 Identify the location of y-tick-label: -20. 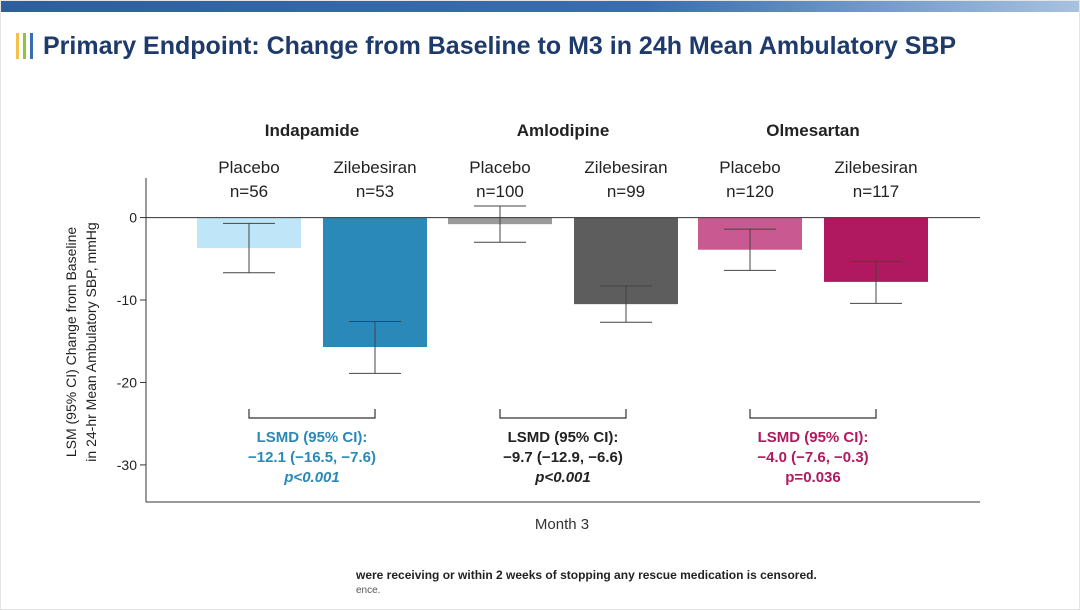
(127, 382).